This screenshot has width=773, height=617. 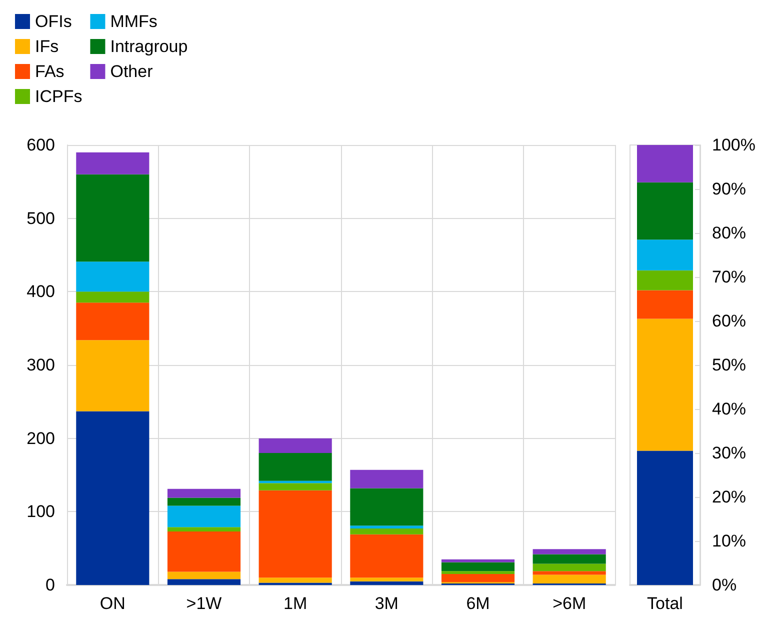 I want to click on y-tick-label: 300, so click(x=40, y=365).